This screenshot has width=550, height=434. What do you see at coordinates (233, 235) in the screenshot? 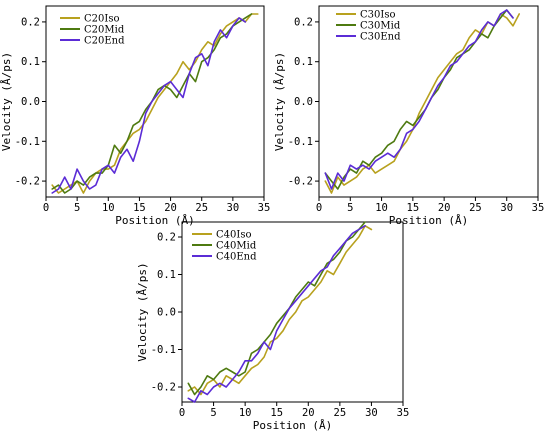
I see `legend-label-C40Iso: C40Iso` at bounding box center [233, 235].